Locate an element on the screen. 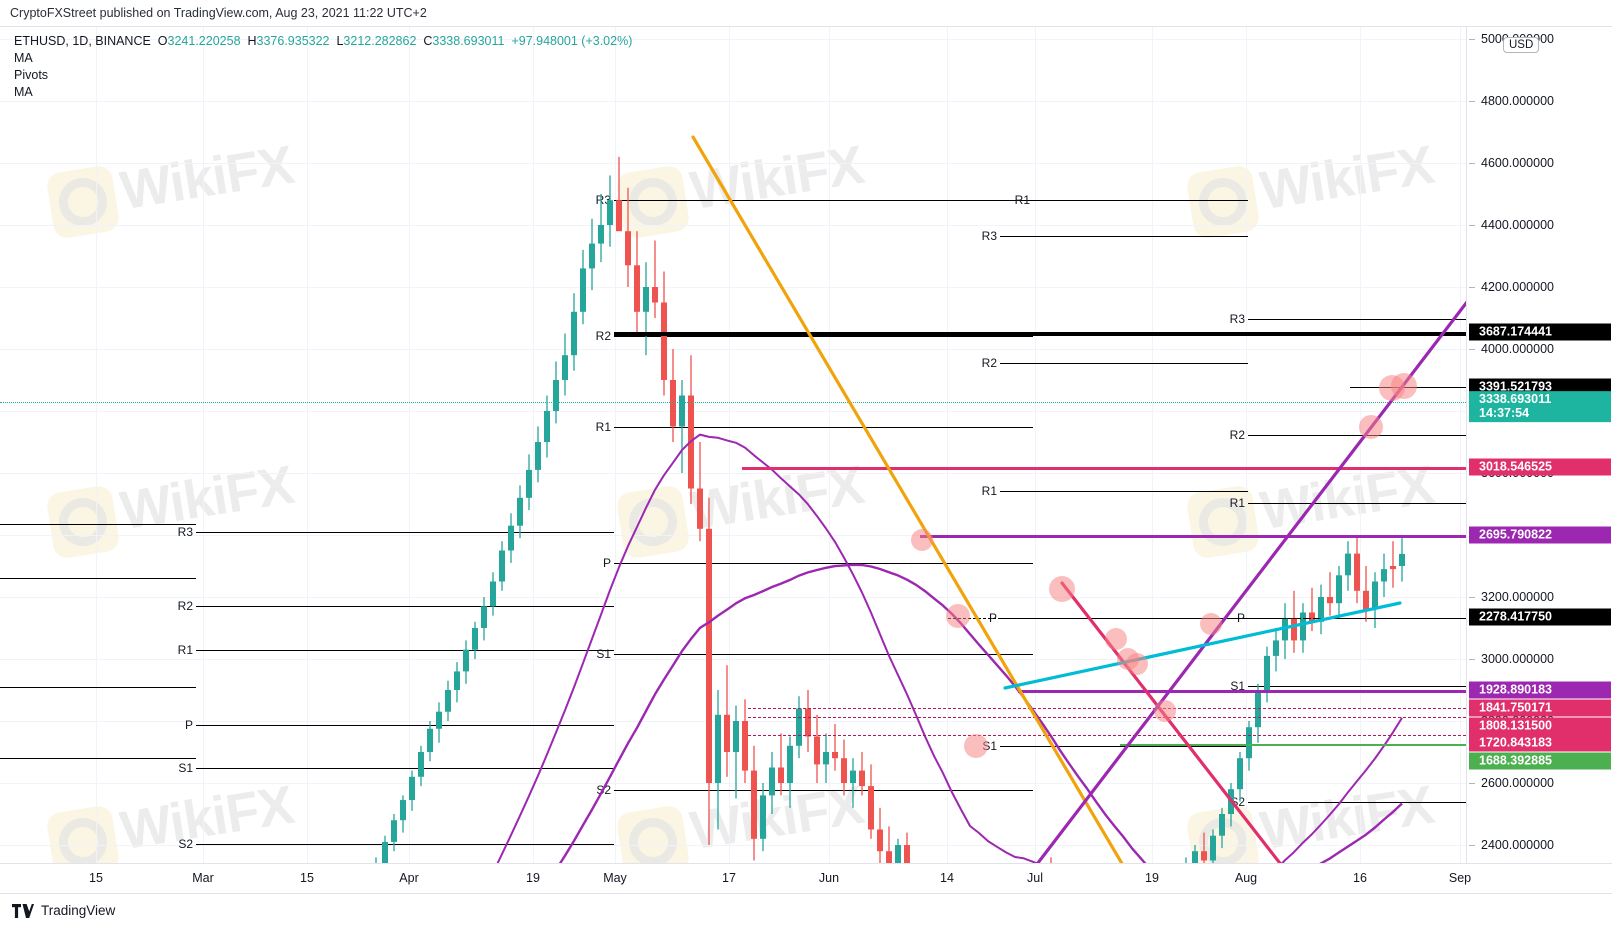  price-badge: 3338.693011 14:37:54 is located at coordinates (1540, 407).